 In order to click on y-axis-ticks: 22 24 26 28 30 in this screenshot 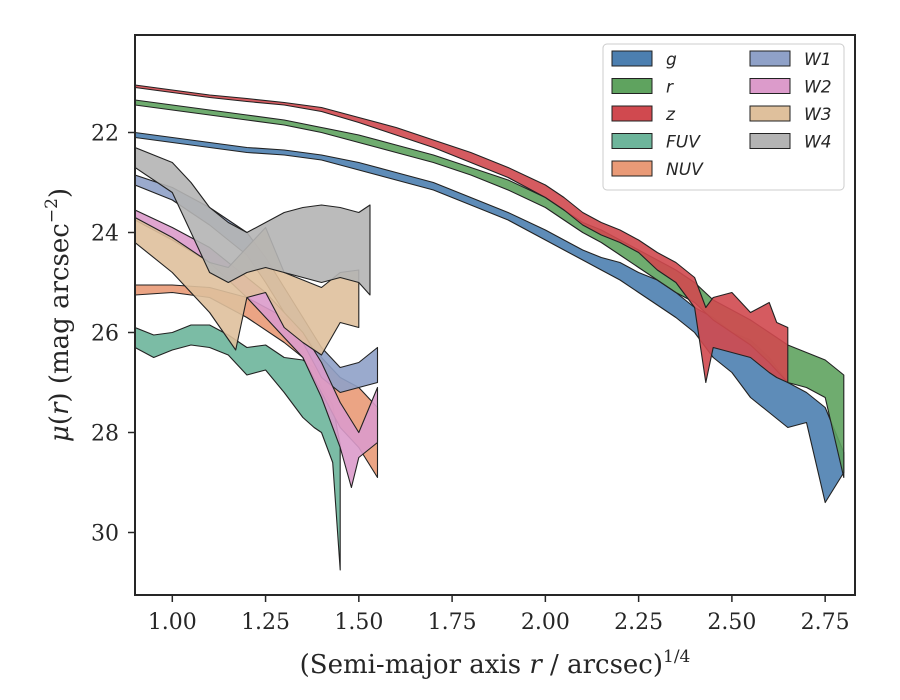, I will do `click(113, 334)`.